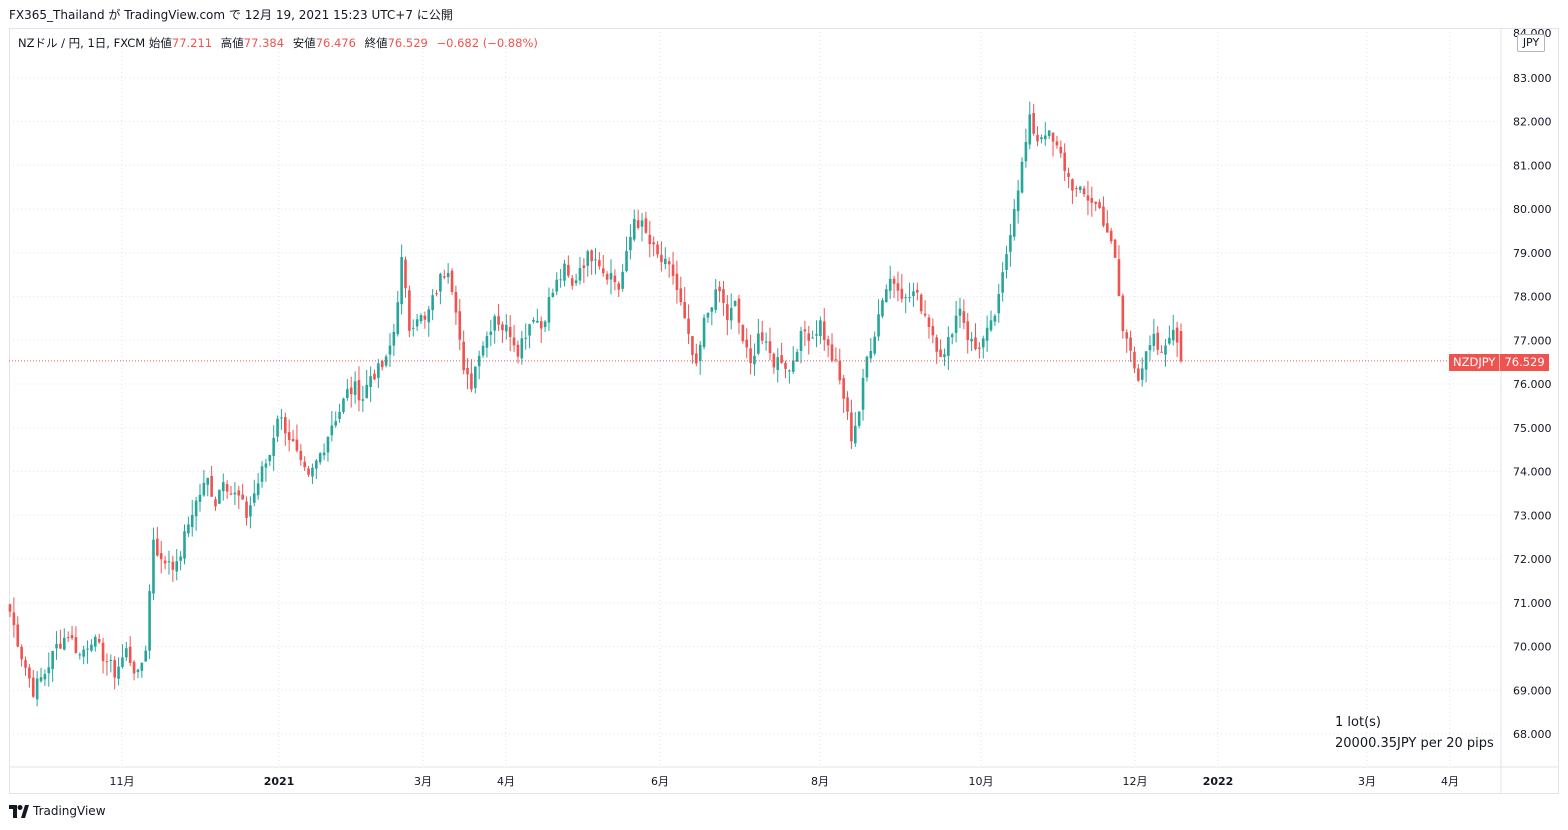 This screenshot has height=830, width=1568. Describe the element at coordinates (1532, 515) in the screenshot. I see `price-tick-label: 73.000` at that location.